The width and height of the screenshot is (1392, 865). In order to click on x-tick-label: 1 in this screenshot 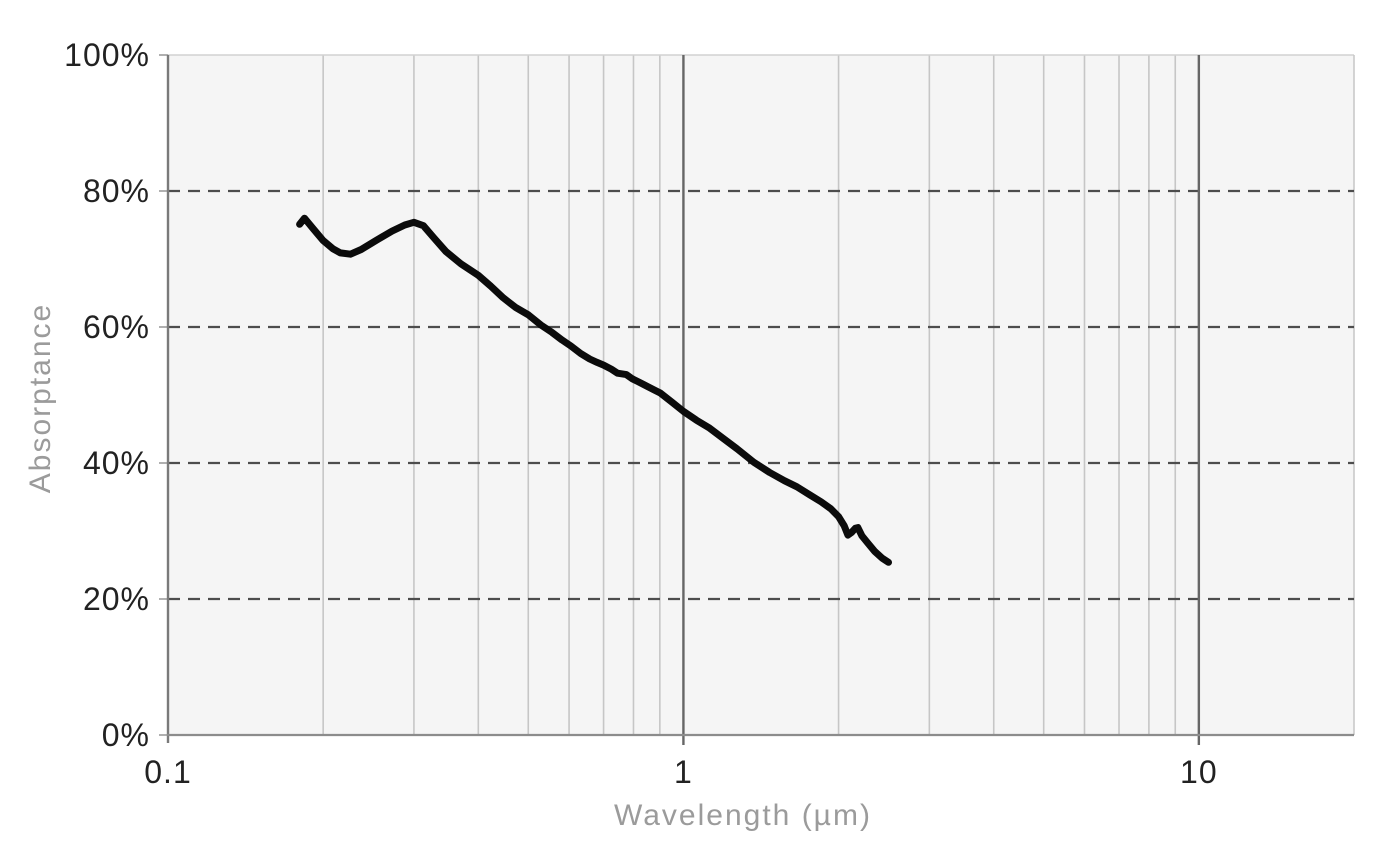, I will do `click(683, 772)`.